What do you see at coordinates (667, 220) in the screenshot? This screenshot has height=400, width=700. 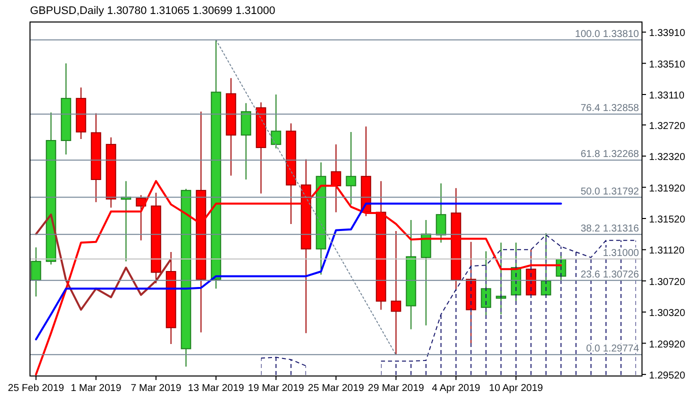 I see `y-tick-label: 1.31520` at bounding box center [667, 220].